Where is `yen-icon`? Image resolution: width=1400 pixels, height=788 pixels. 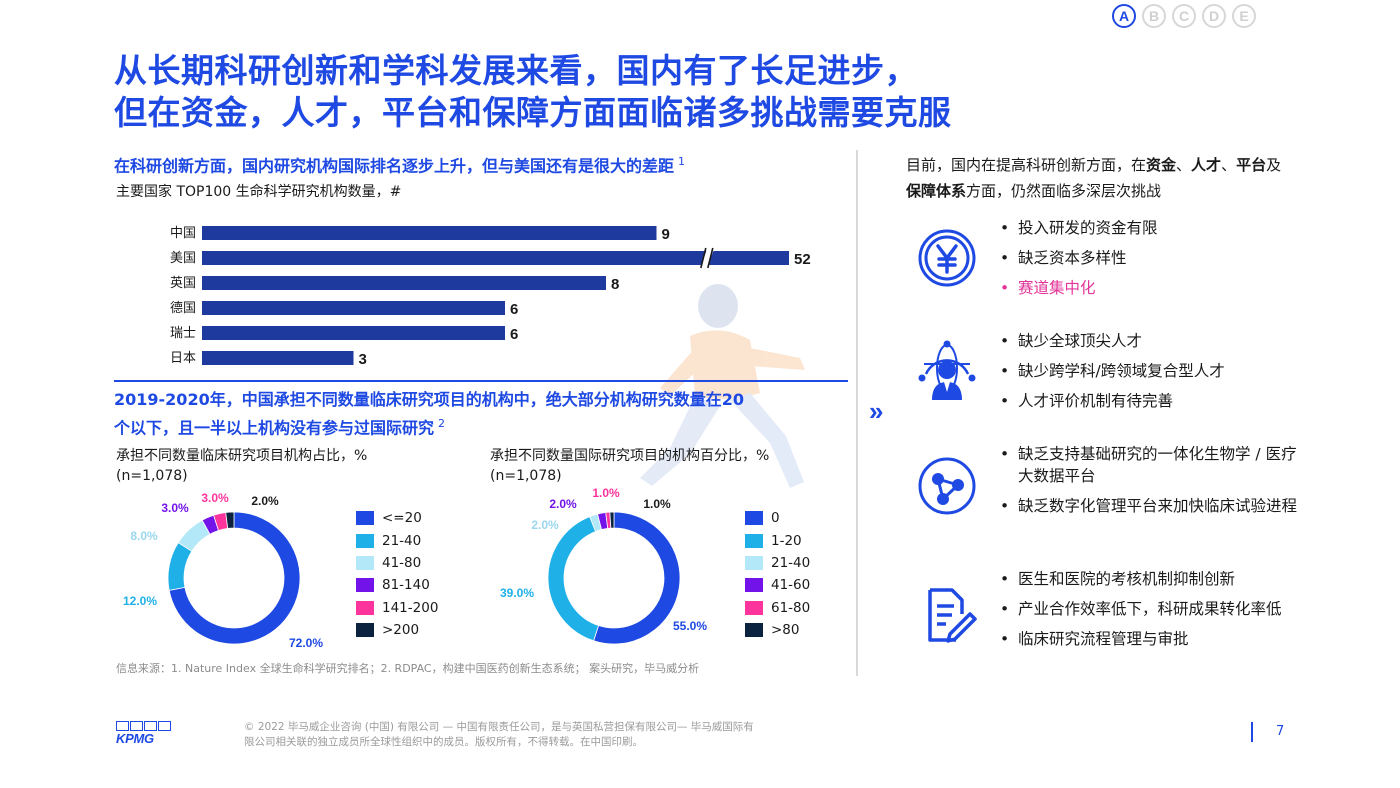 yen-icon is located at coordinates (947, 258).